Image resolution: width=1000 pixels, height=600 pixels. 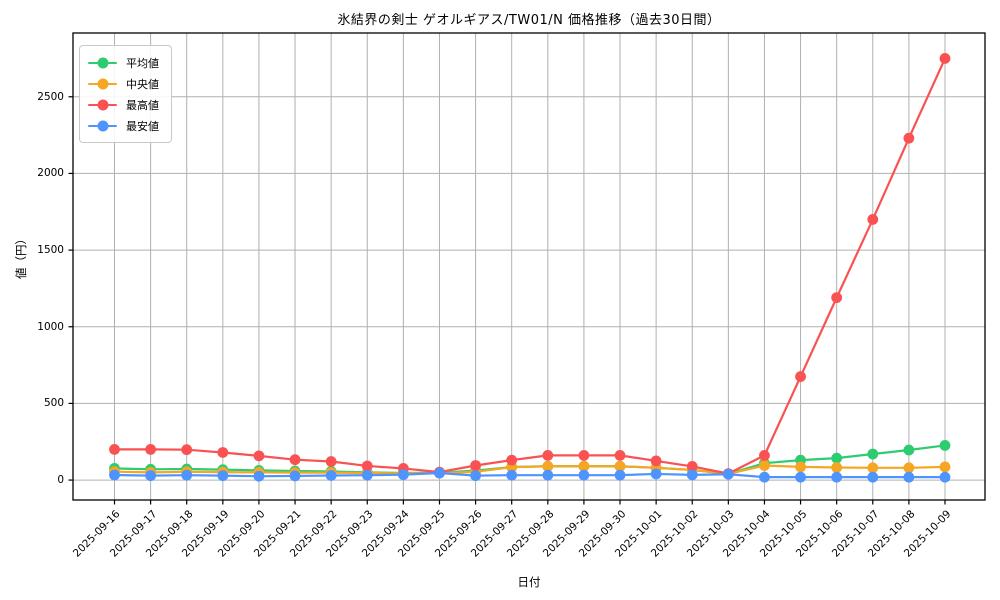 What do you see at coordinates (142, 84) in the screenshot?
I see `legend-label: 中央値` at bounding box center [142, 84].